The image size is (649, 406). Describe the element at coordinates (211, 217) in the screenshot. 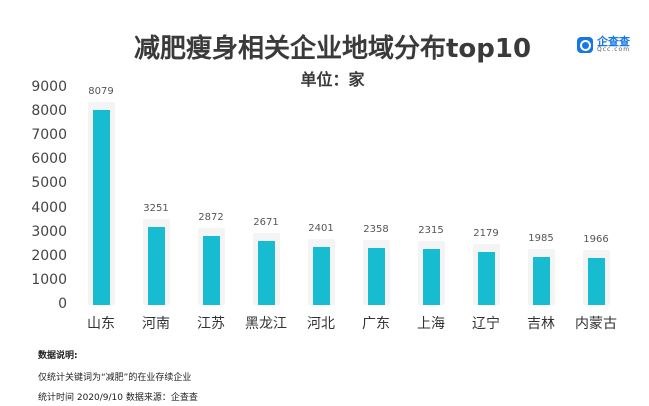

I see `bar-value-label: 2872` at that location.